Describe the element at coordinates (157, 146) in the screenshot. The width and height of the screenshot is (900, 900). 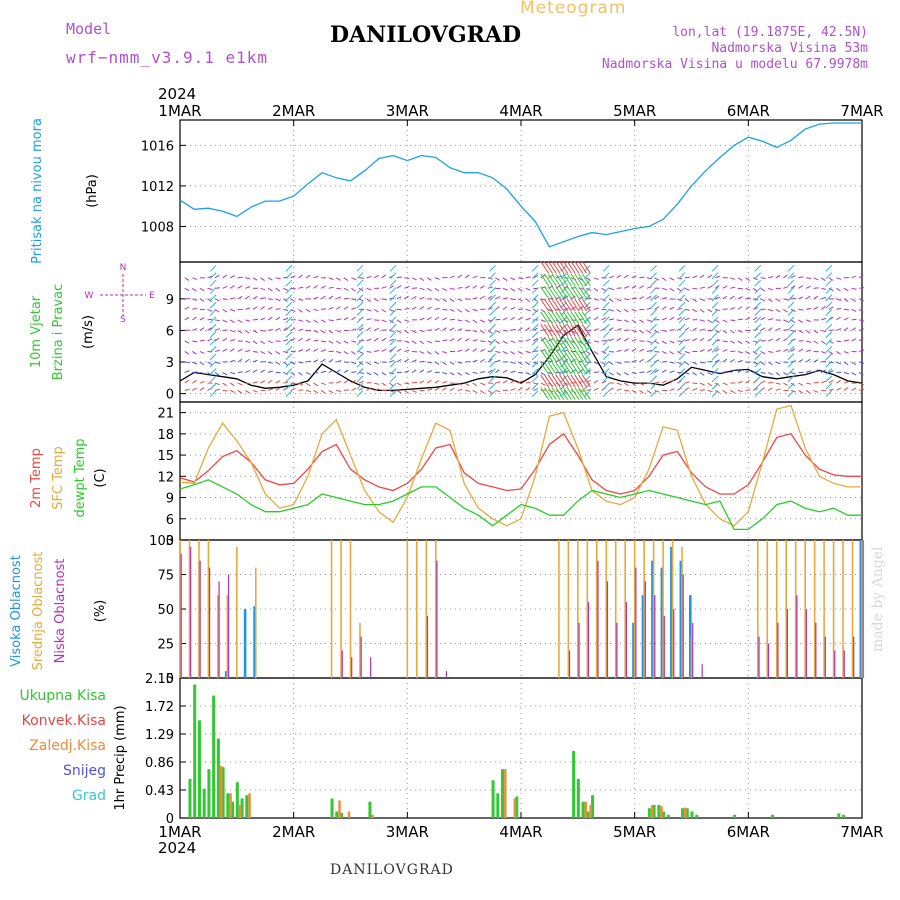
I see `pressure-ytick-label: 1016` at that location.